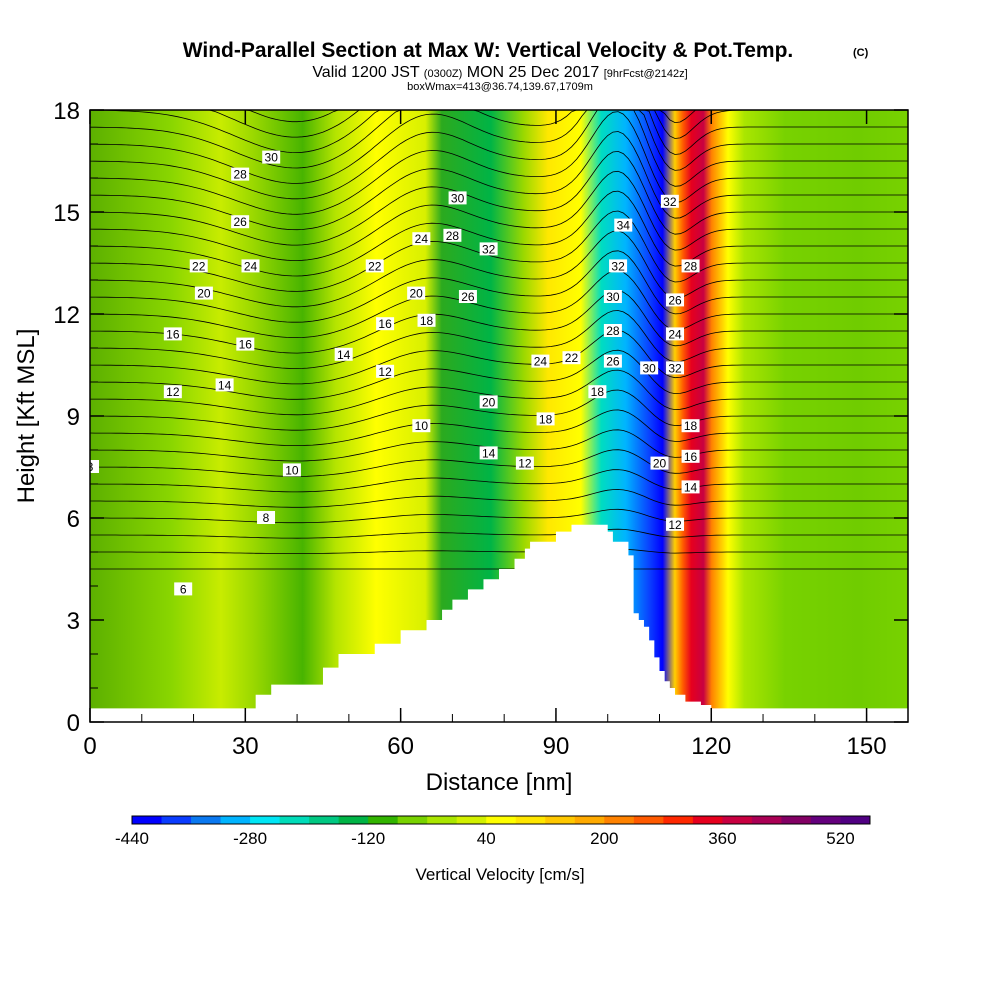  Describe the element at coordinates (711, 746) in the screenshot. I see `x-tick-label: 120` at that location.